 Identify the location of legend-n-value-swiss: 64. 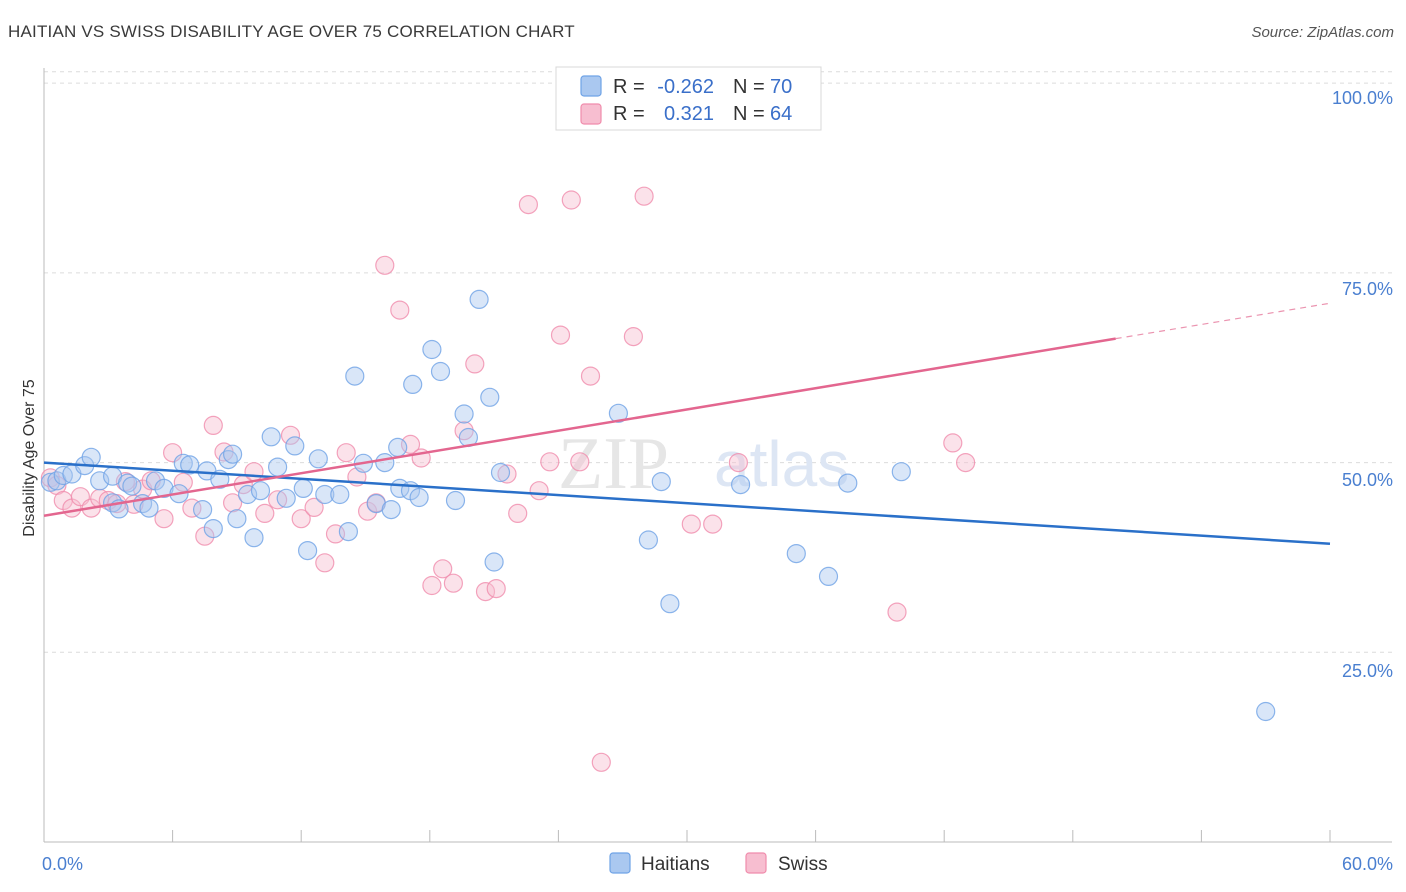
(781, 114).